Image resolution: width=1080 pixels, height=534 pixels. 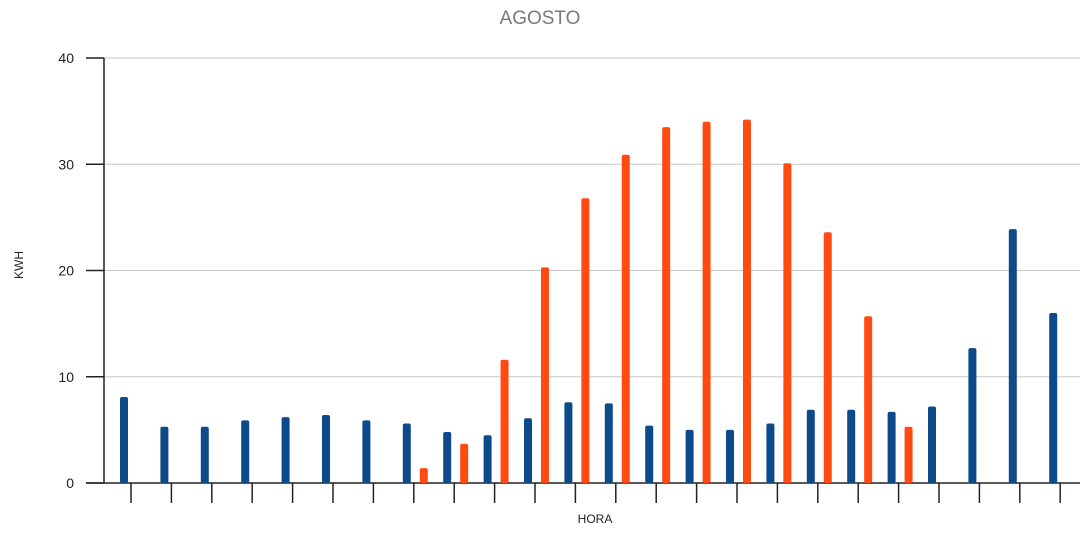 I want to click on y-tick-label: 30, so click(x=66, y=164).